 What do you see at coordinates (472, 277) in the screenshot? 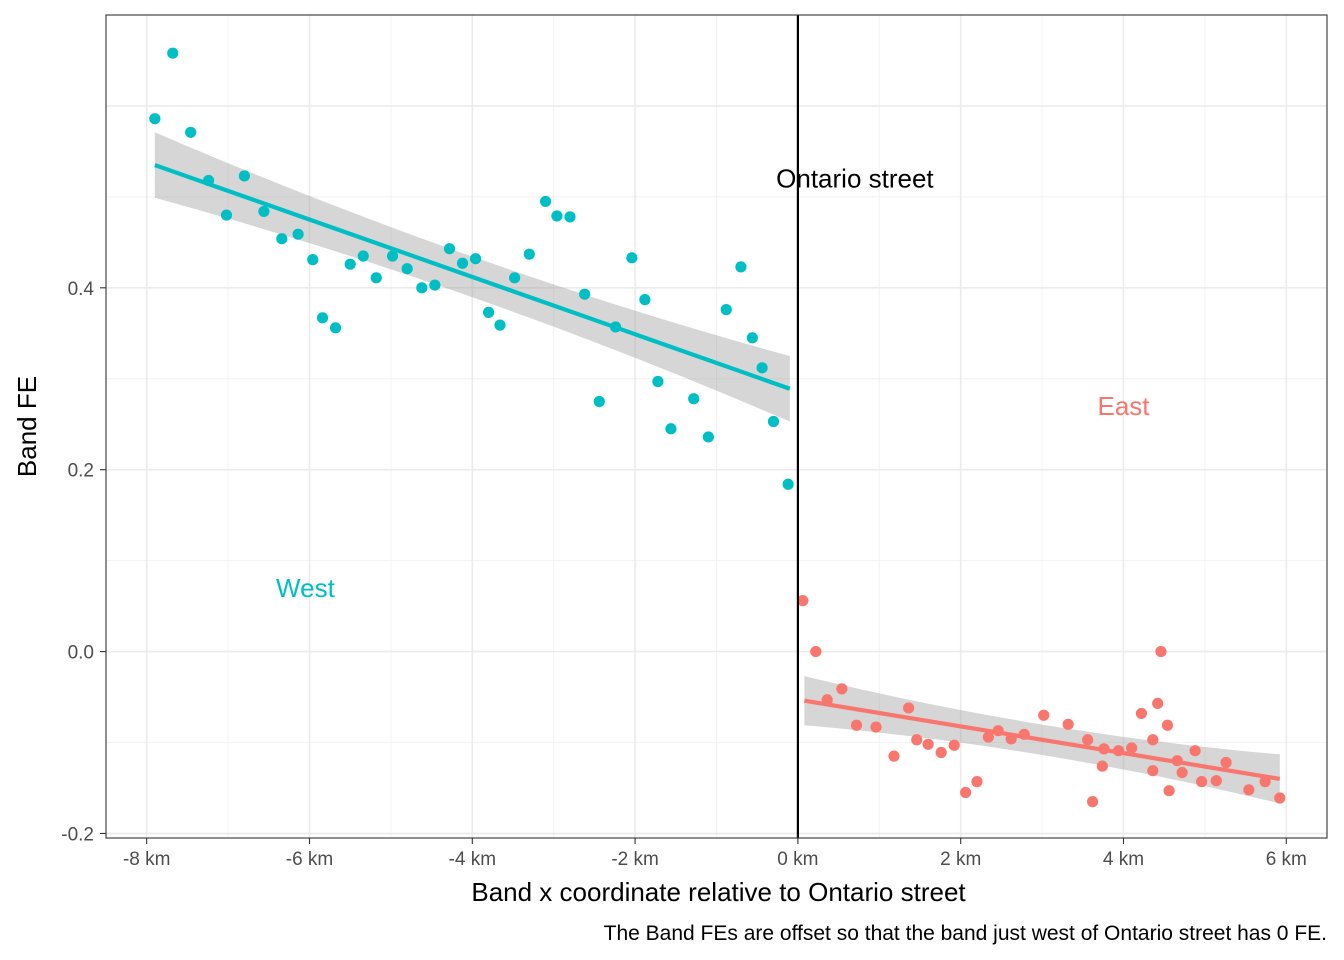
I see `west-fit-line` at bounding box center [472, 277].